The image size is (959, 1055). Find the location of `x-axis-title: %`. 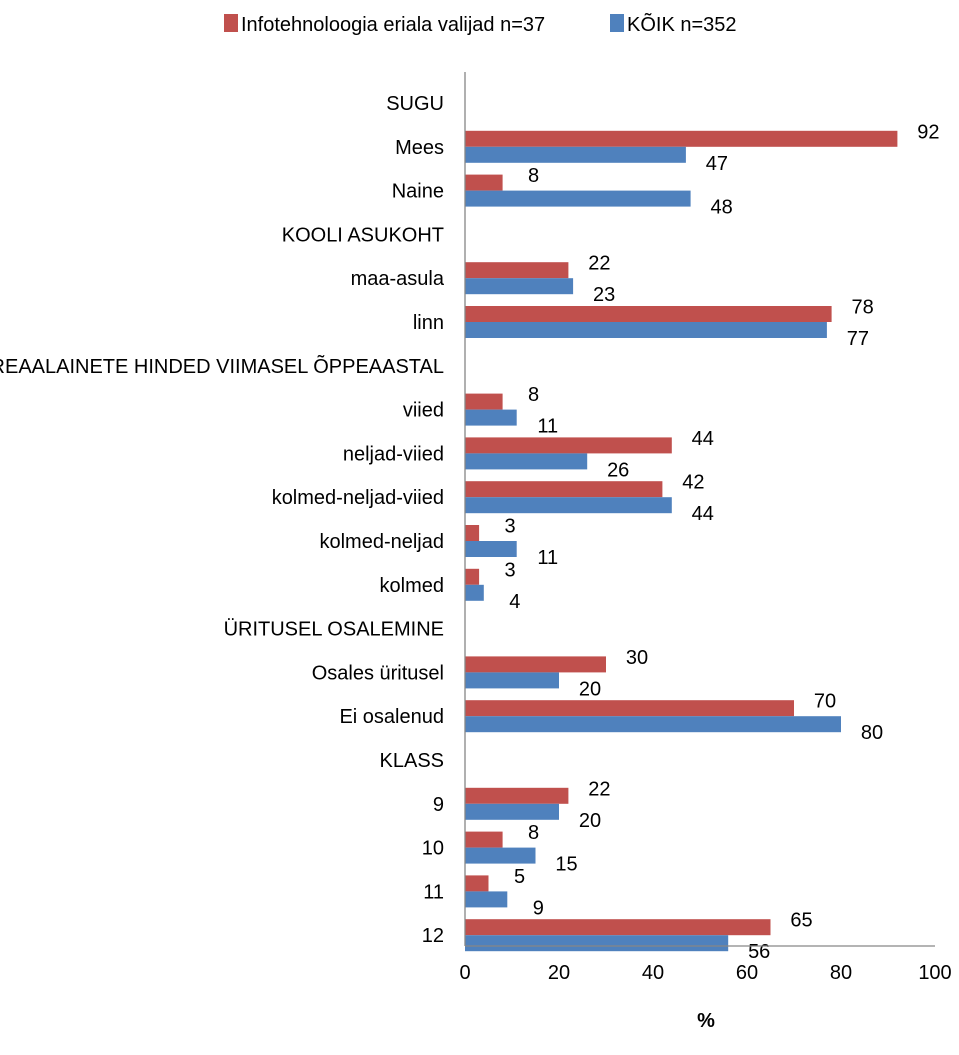

x-axis-title: % is located at coordinates (706, 1021).